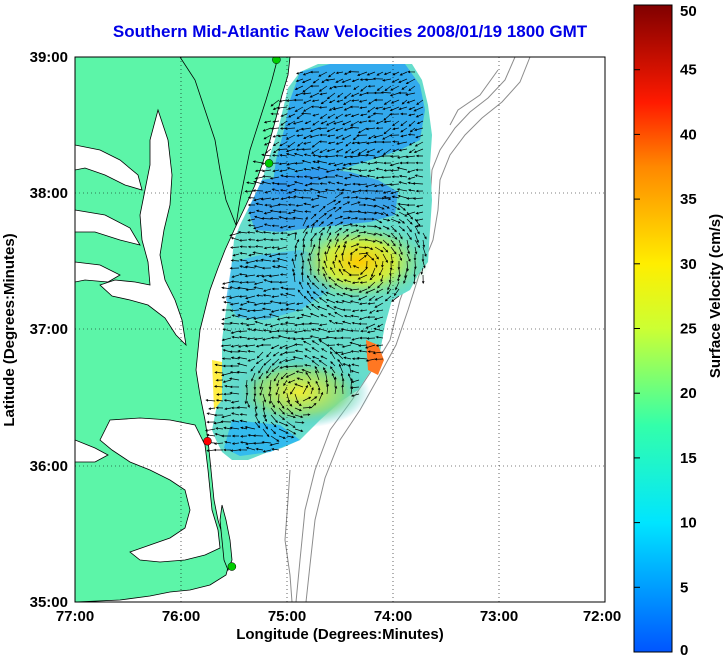 This screenshot has width=724, height=659. What do you see at coordinates (181, 616) in the screenshot?
I see `x-tick: 76:00` at bounding box center [181, 616].